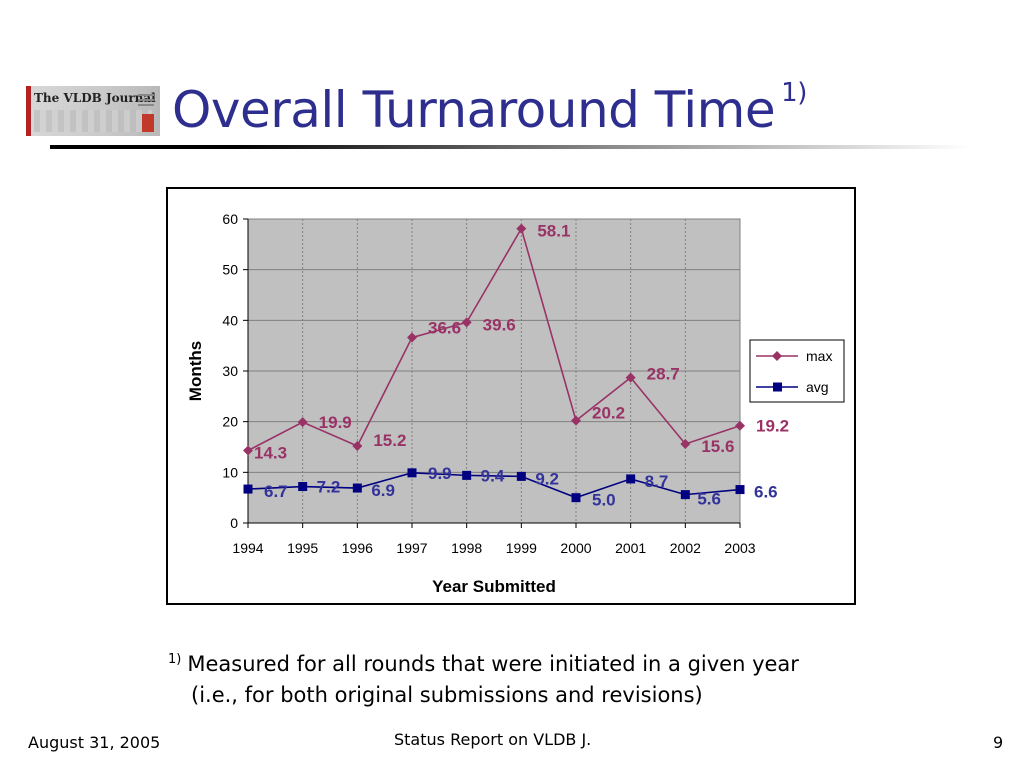  What do you see at coordinates (247, 548) in the screenshot?
I see `x-tick-label: 1994` at bounding box center [247, 548].